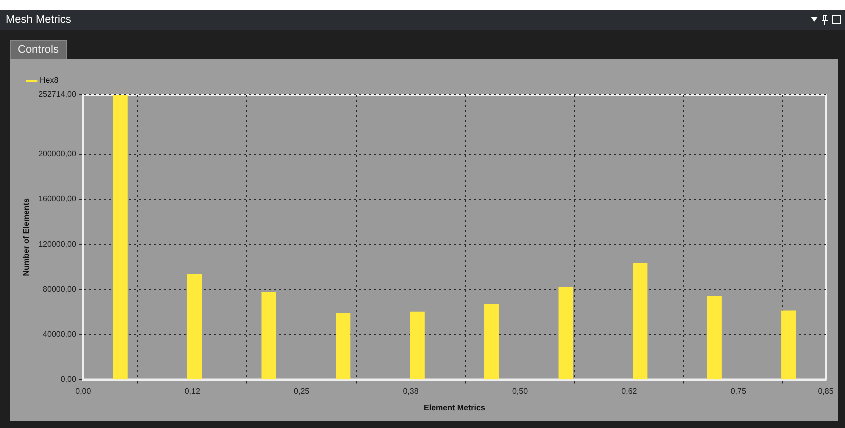 The height and width of the screenshot is (428, 845). Describe the element at coordinates (192, 391) in the screenshot. I see `x-tick-label: 0,12` at that location.